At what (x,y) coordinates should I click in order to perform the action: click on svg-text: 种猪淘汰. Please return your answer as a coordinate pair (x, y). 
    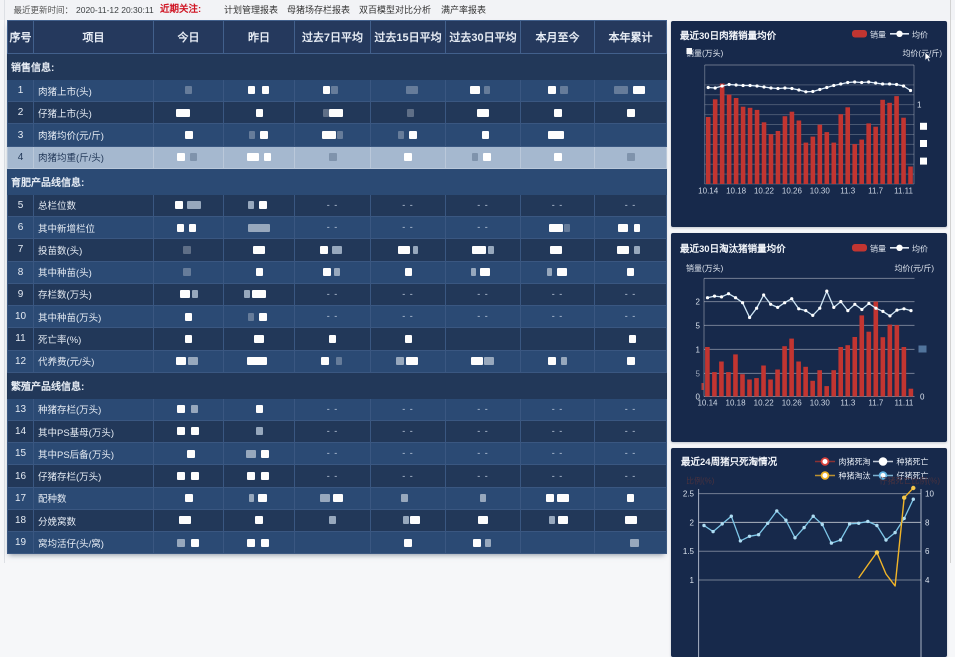
    Looking at the image, I should click on (855, 475).